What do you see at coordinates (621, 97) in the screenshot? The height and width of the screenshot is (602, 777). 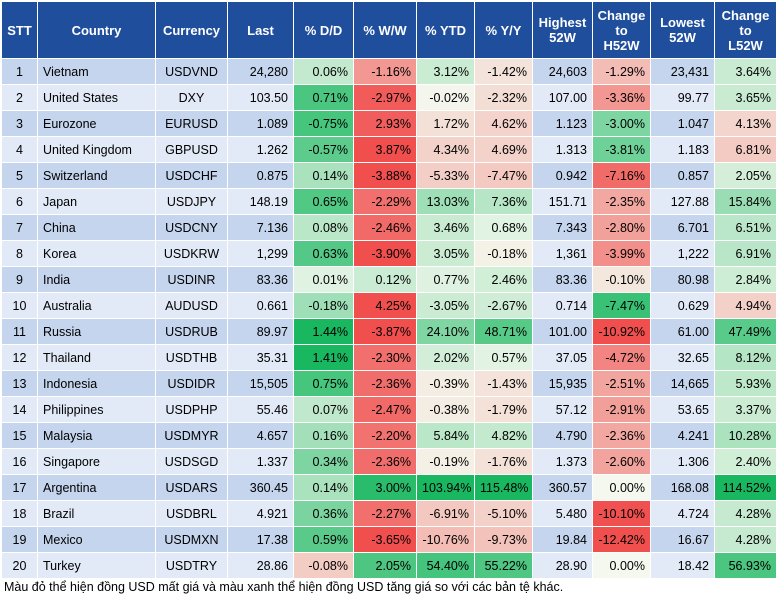 I see `value-cell: -3.36%` at bounding box center [621, 97].